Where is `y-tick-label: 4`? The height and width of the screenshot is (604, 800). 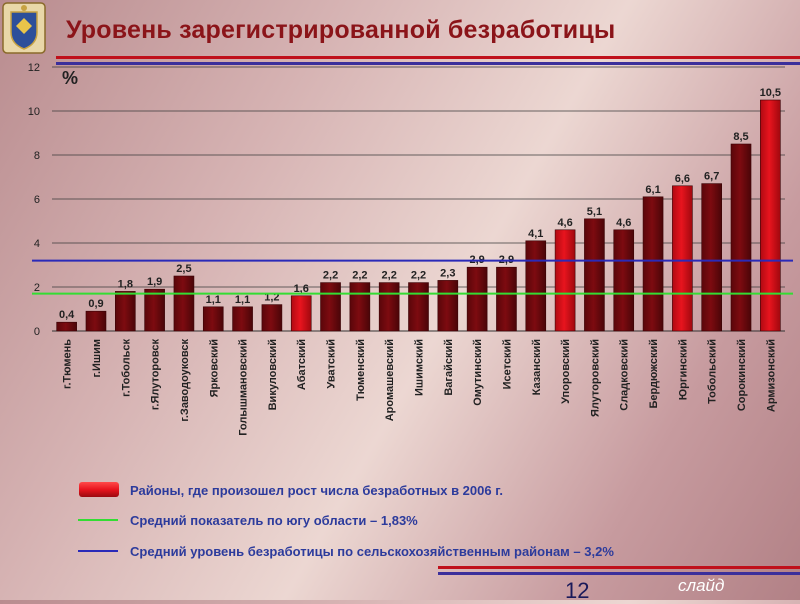
y-tick-label: 4 is located at coordinates (37, 244).